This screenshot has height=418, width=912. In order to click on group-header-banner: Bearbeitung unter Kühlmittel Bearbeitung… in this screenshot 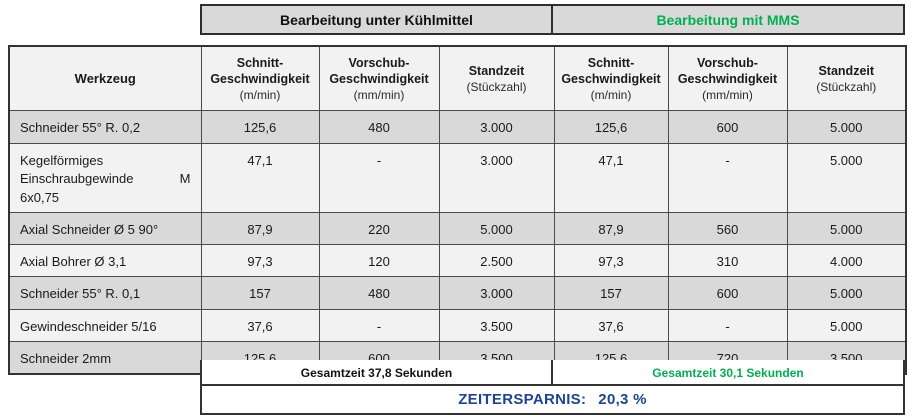, I will do `click(552, 19)`.